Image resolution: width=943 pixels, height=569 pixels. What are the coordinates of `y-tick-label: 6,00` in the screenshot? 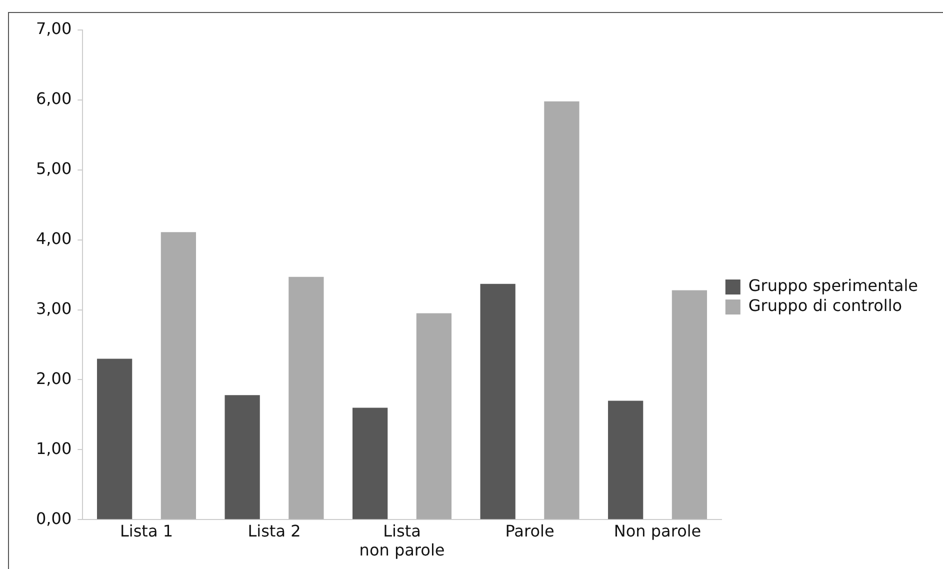 It's located at (54, 98).